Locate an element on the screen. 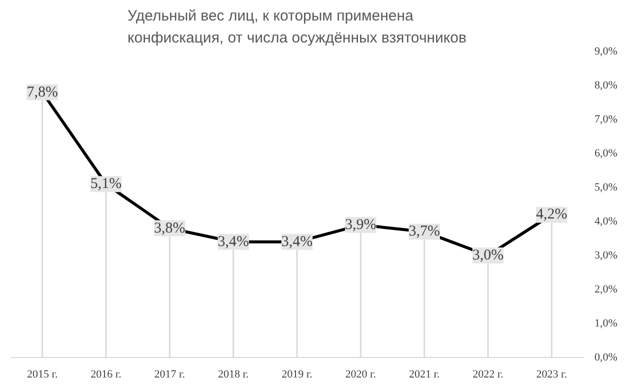 The width and height of the screenshot is (625, 388). y-tick-label: 6,0% is located at coordinates (606, 154).